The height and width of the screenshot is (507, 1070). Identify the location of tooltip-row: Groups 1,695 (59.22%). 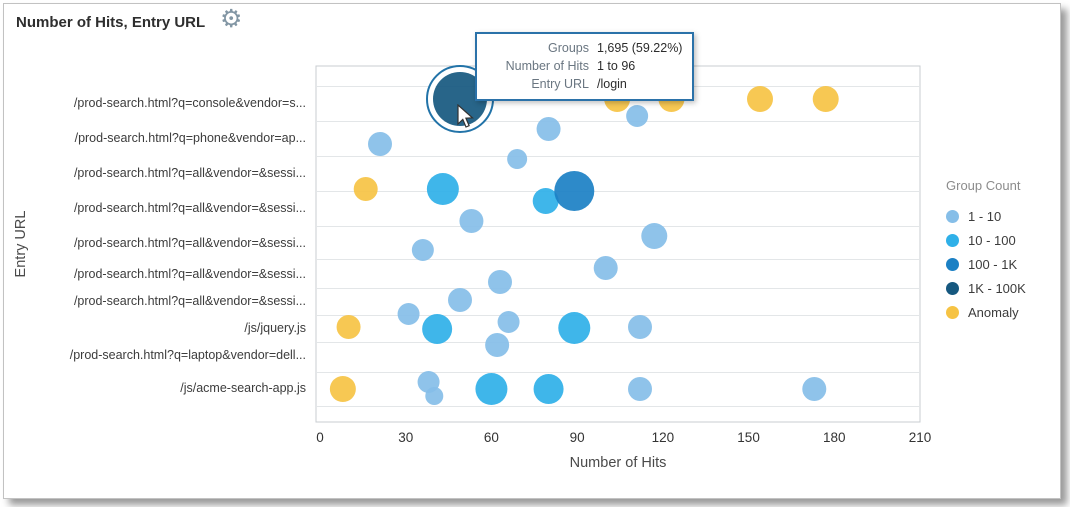
(584, 48).